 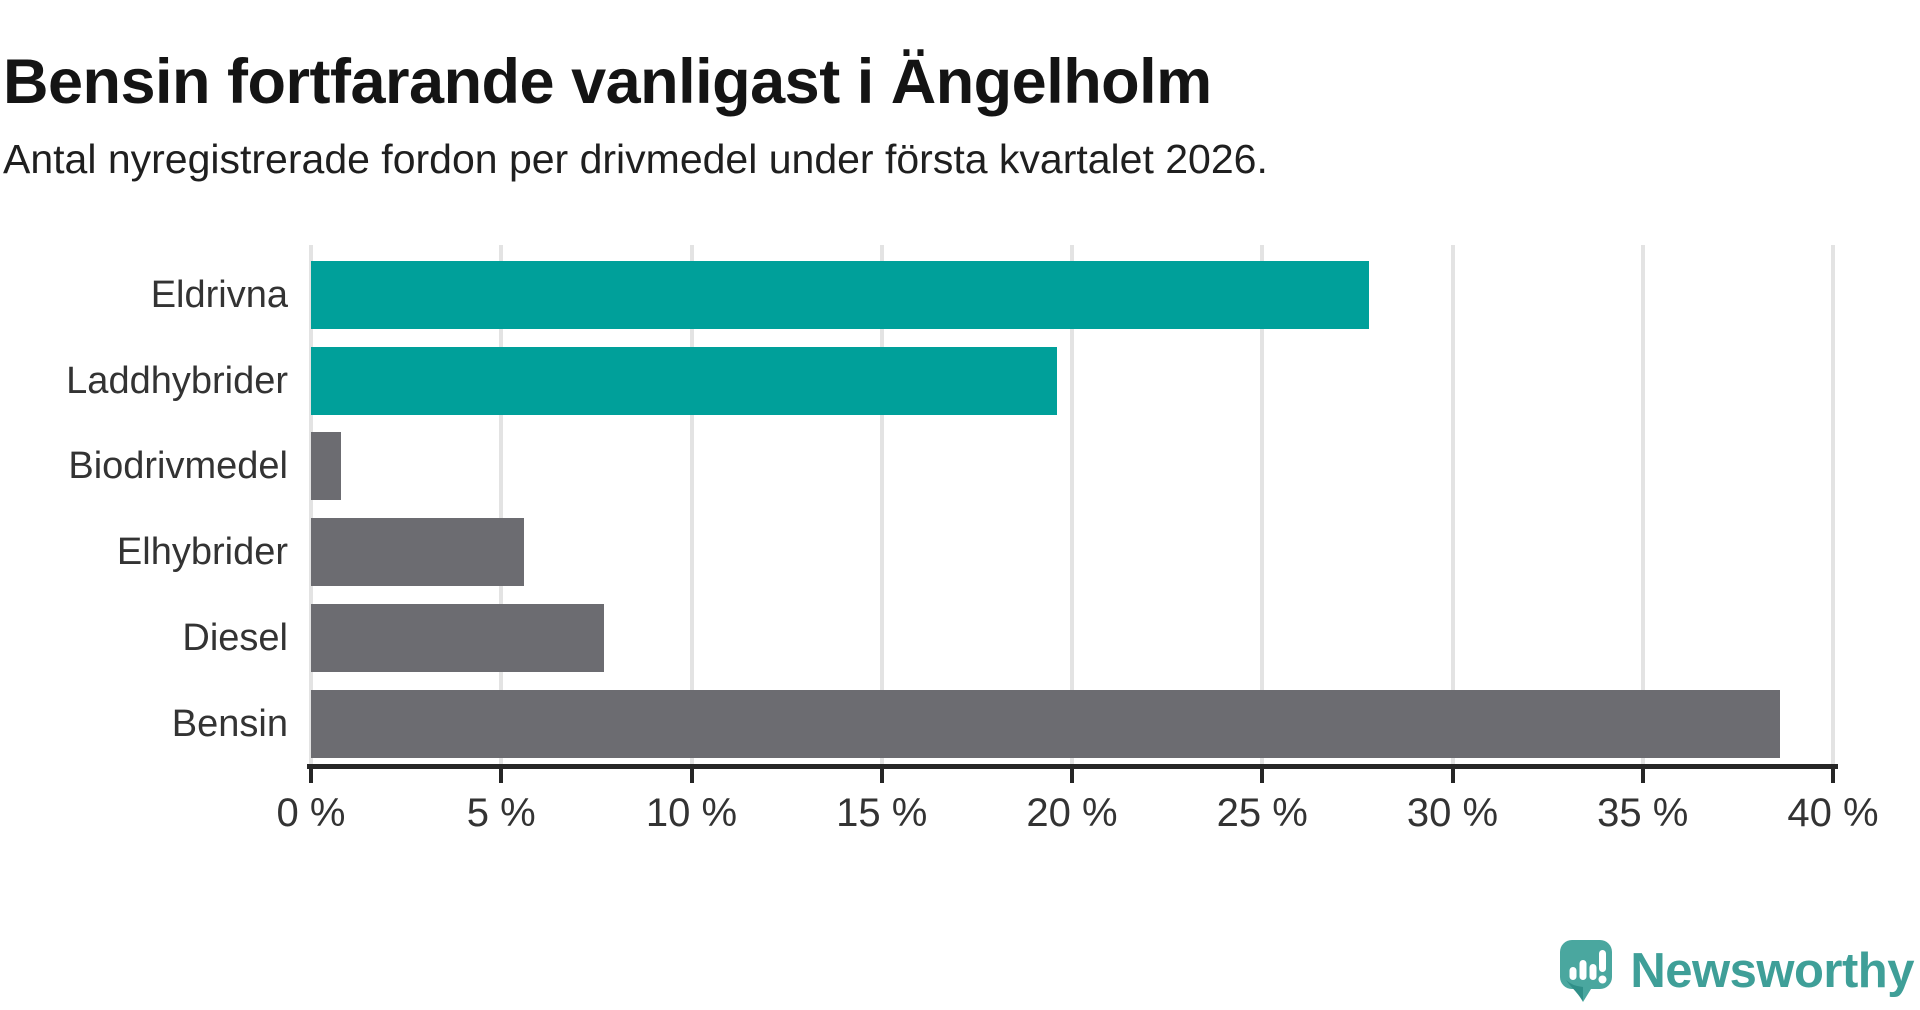 What do you see at coordinates (1045, 723) in the screenshot?
I see `bar-bensin` at bounding box center [1045, 723].